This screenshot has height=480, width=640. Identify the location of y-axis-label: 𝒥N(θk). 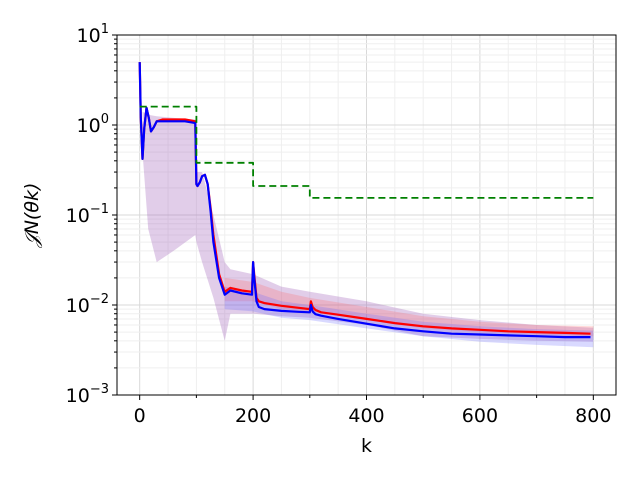
(32, 216).